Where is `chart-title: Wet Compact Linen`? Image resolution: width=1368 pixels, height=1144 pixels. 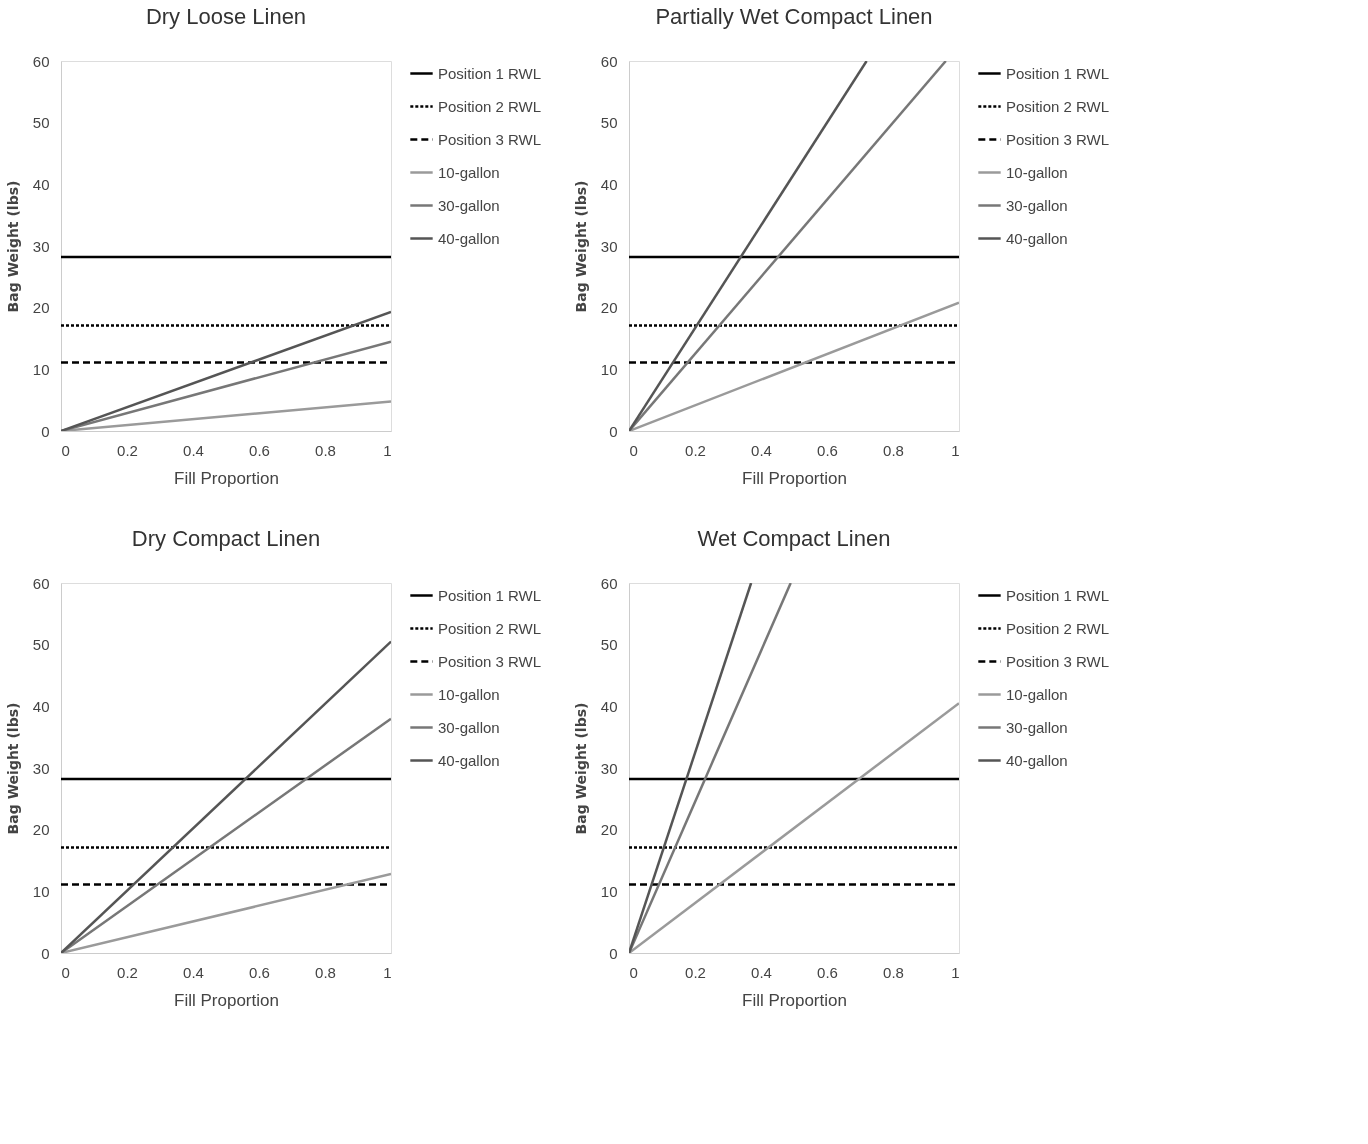 chart-title: Wet Compact Linen is located at coordinates (794, 538).